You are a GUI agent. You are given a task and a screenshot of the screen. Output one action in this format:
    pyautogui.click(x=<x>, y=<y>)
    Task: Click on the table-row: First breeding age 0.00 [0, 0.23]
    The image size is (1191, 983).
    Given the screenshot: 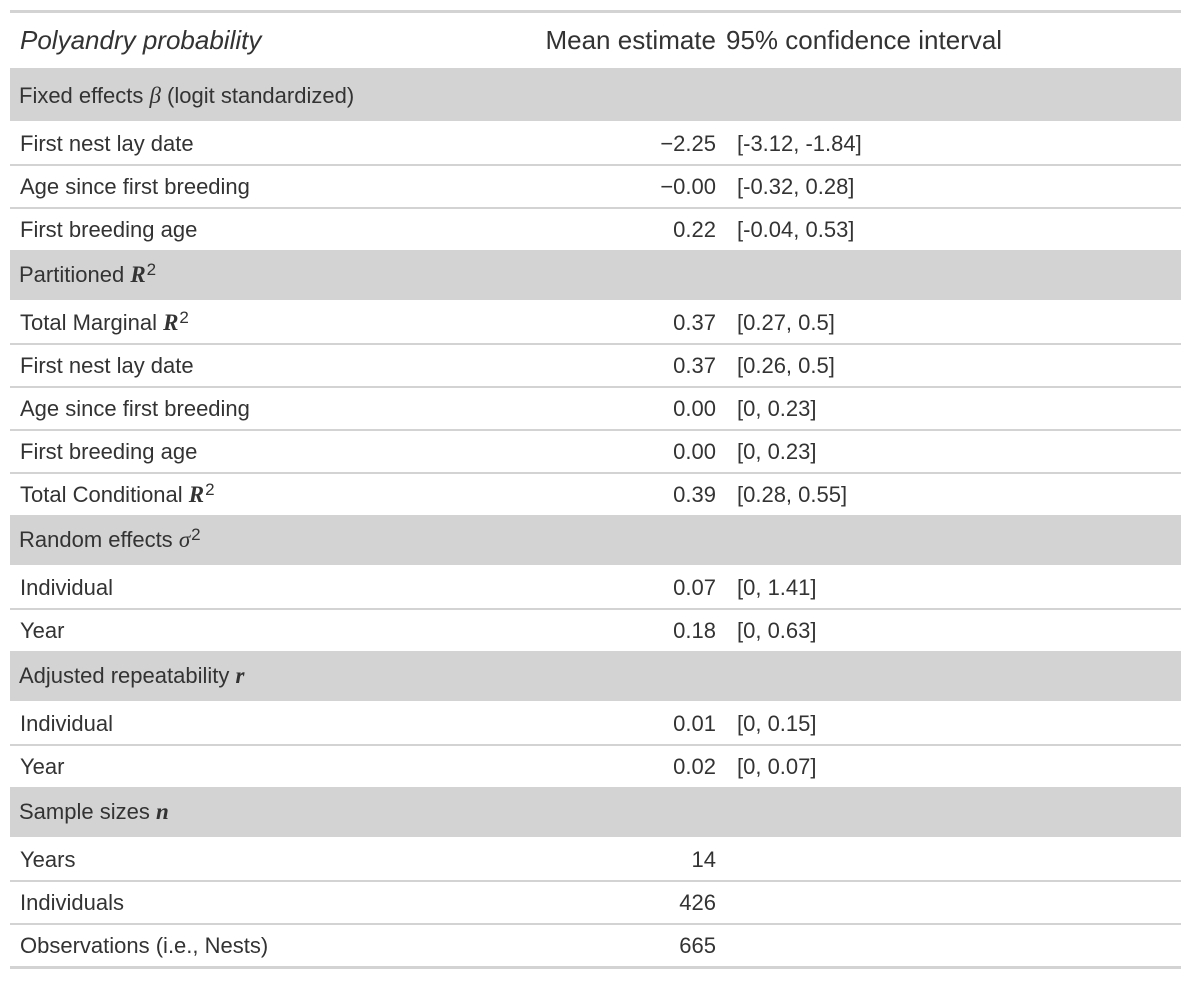 What is the action you would take?
    pyautogui.click(x=595, y=452)
    